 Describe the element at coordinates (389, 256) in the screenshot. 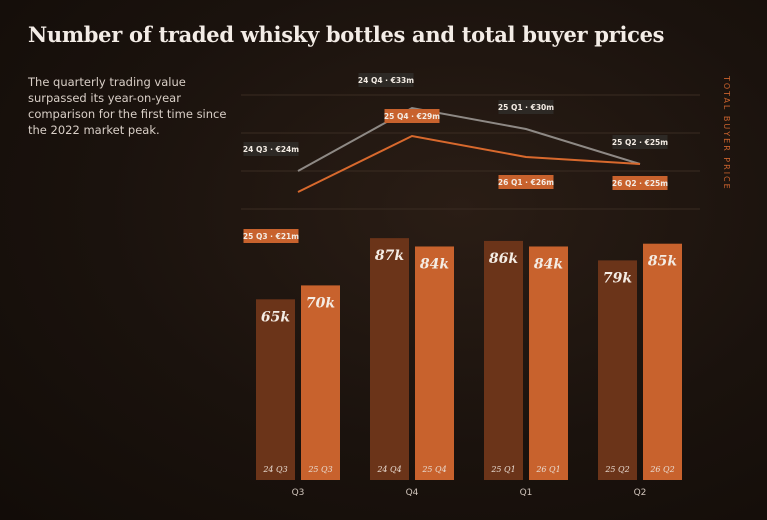

I see `bar-value-label: 87k` at that location.